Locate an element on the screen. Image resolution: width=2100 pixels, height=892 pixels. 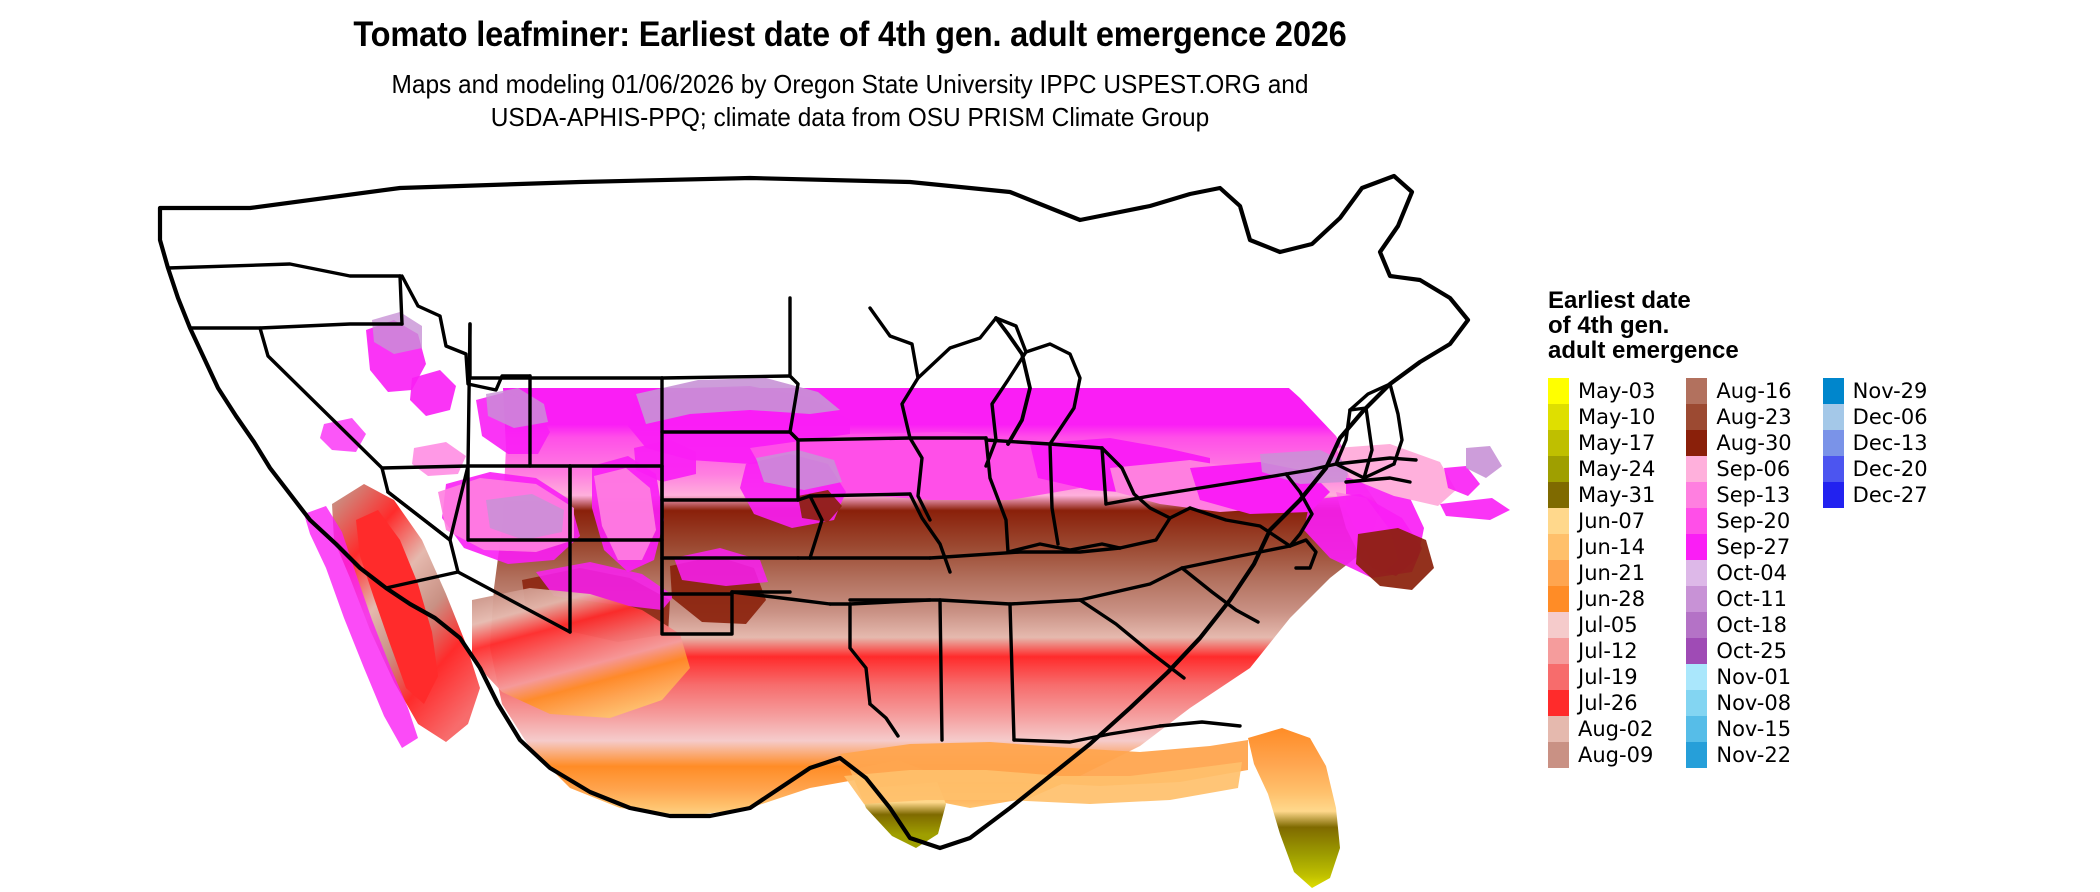
band-greatbasin-violet is located at coordinates (525, 517).